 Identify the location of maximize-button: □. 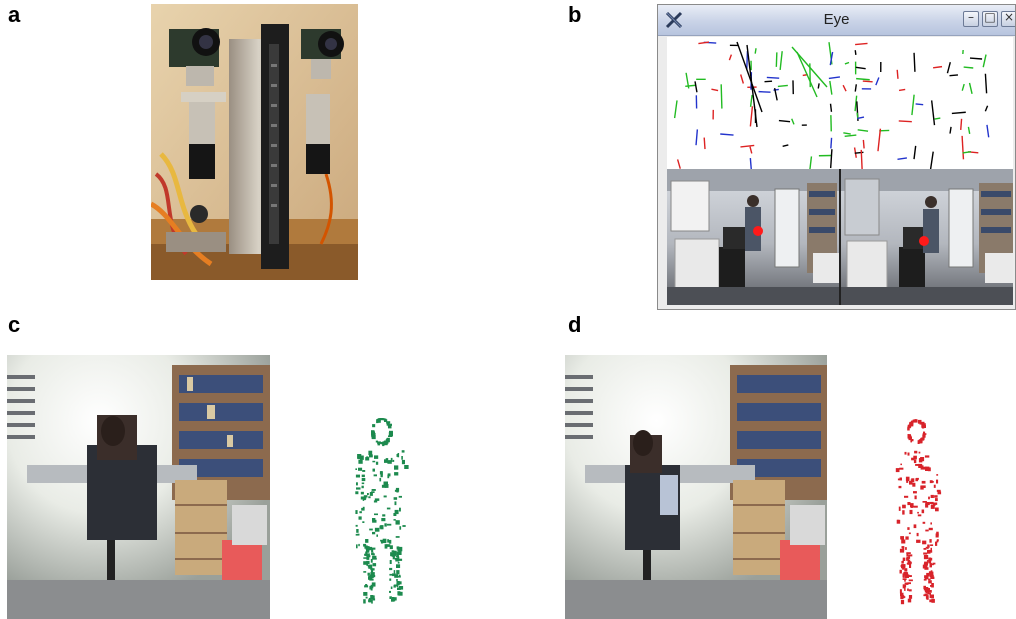
(990, 18).